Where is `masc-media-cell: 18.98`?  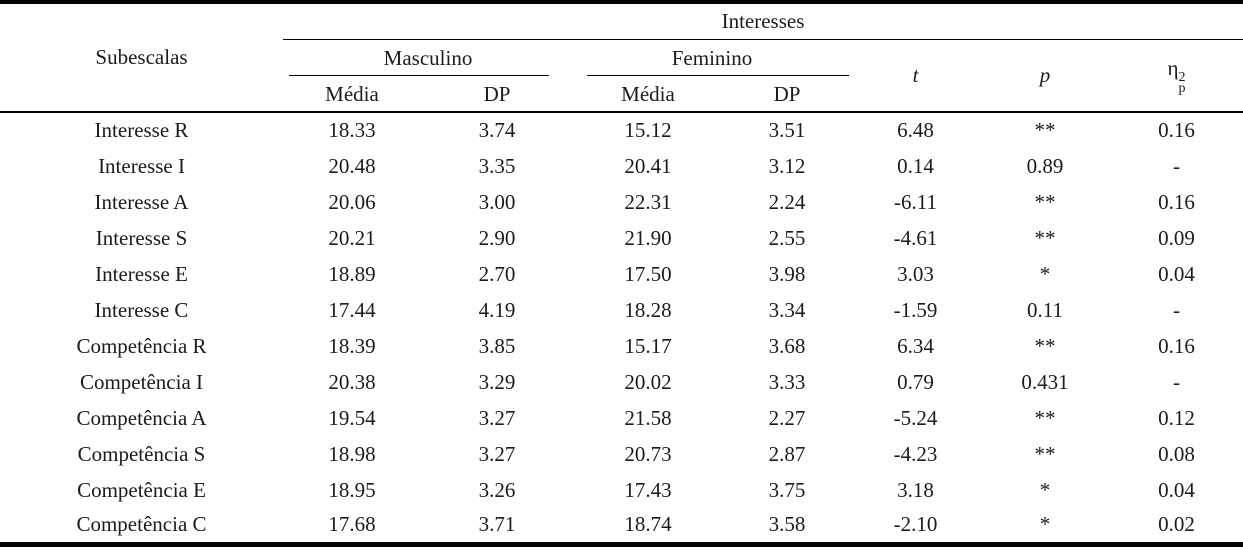 masc-media-cell: 18.98 is located at coordinates (352, 453).